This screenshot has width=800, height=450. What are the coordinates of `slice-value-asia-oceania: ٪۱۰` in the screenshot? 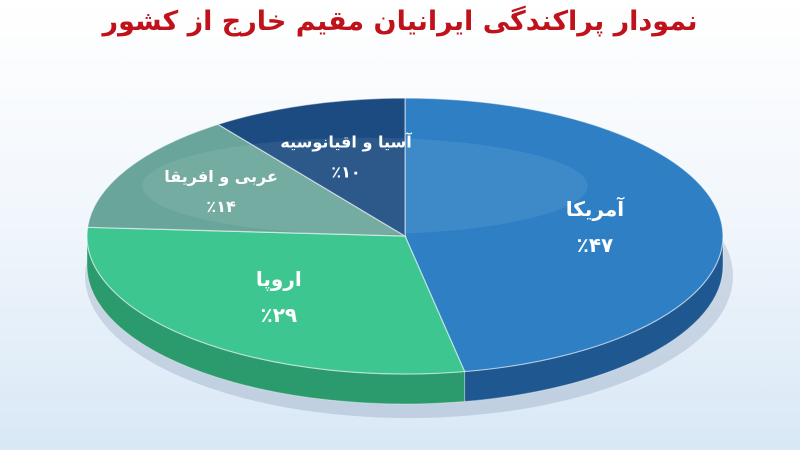 It's located at (345, 171).